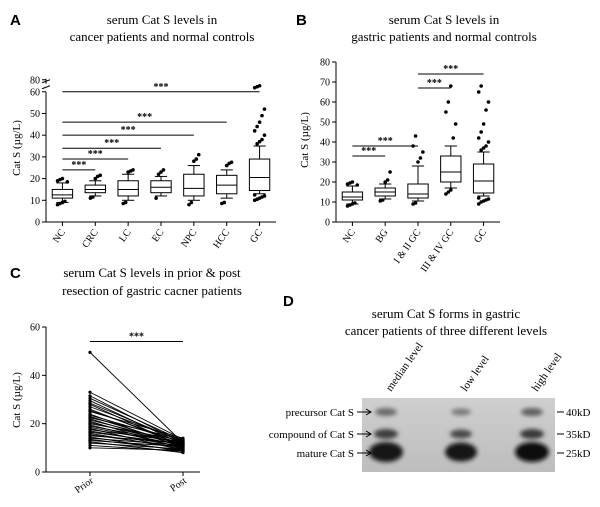 This screenshot has width=600, height=507. Describe the element at coordinates (444, 36) in the screenshot. I see `panel-b-title-line-2: gastric patients and normal controls` at that location.